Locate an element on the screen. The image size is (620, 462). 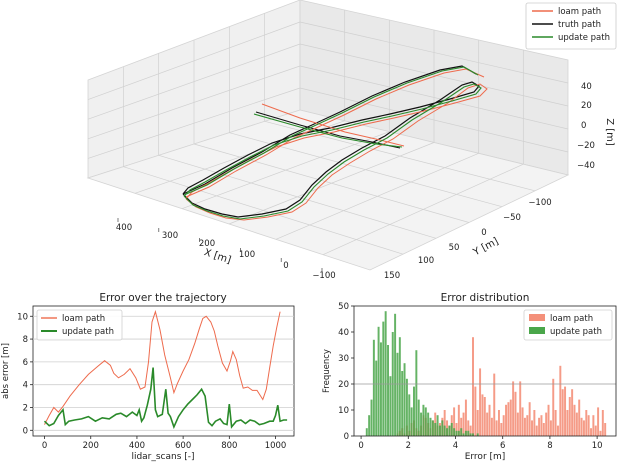
x-axis-label: X [m] is located at coordinates (218, 256).